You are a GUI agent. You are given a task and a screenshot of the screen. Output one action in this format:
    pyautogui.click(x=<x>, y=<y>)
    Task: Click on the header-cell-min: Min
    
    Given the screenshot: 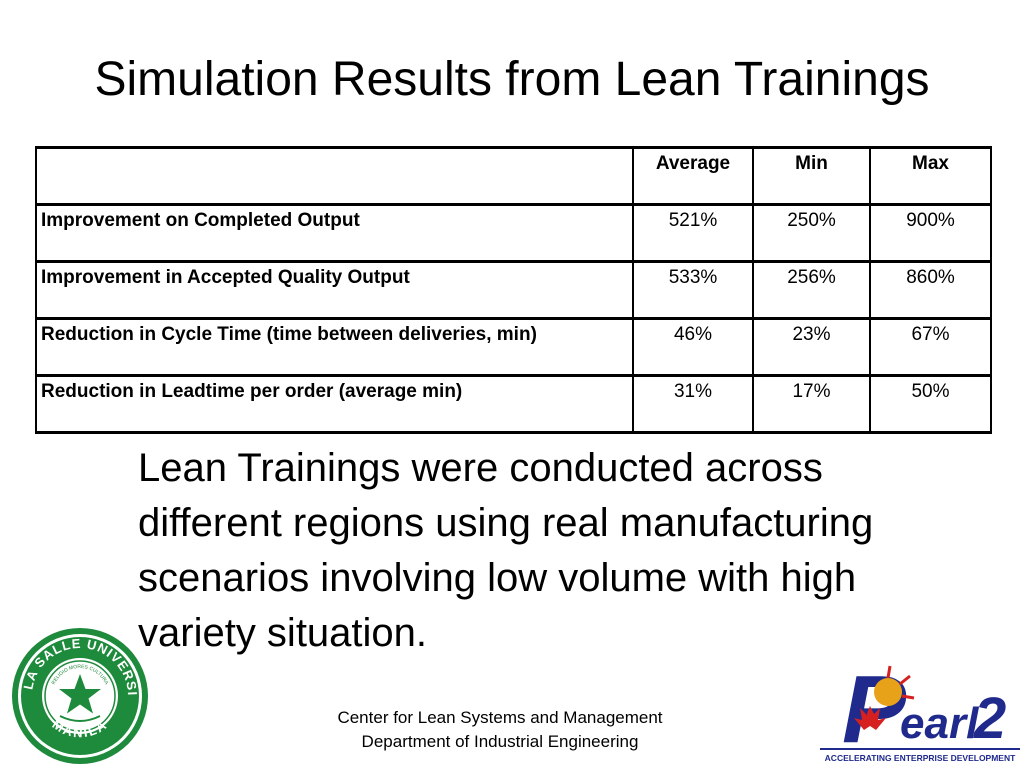 What is the action you would take?
    pyautogui.click(x=811, y=176)
    